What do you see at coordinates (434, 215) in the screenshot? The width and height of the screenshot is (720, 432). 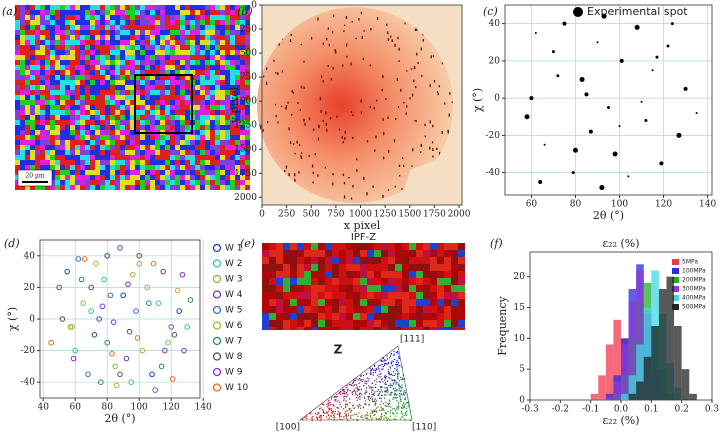 I see `x-tick-label: 1750` at bounding box center [434, 215].